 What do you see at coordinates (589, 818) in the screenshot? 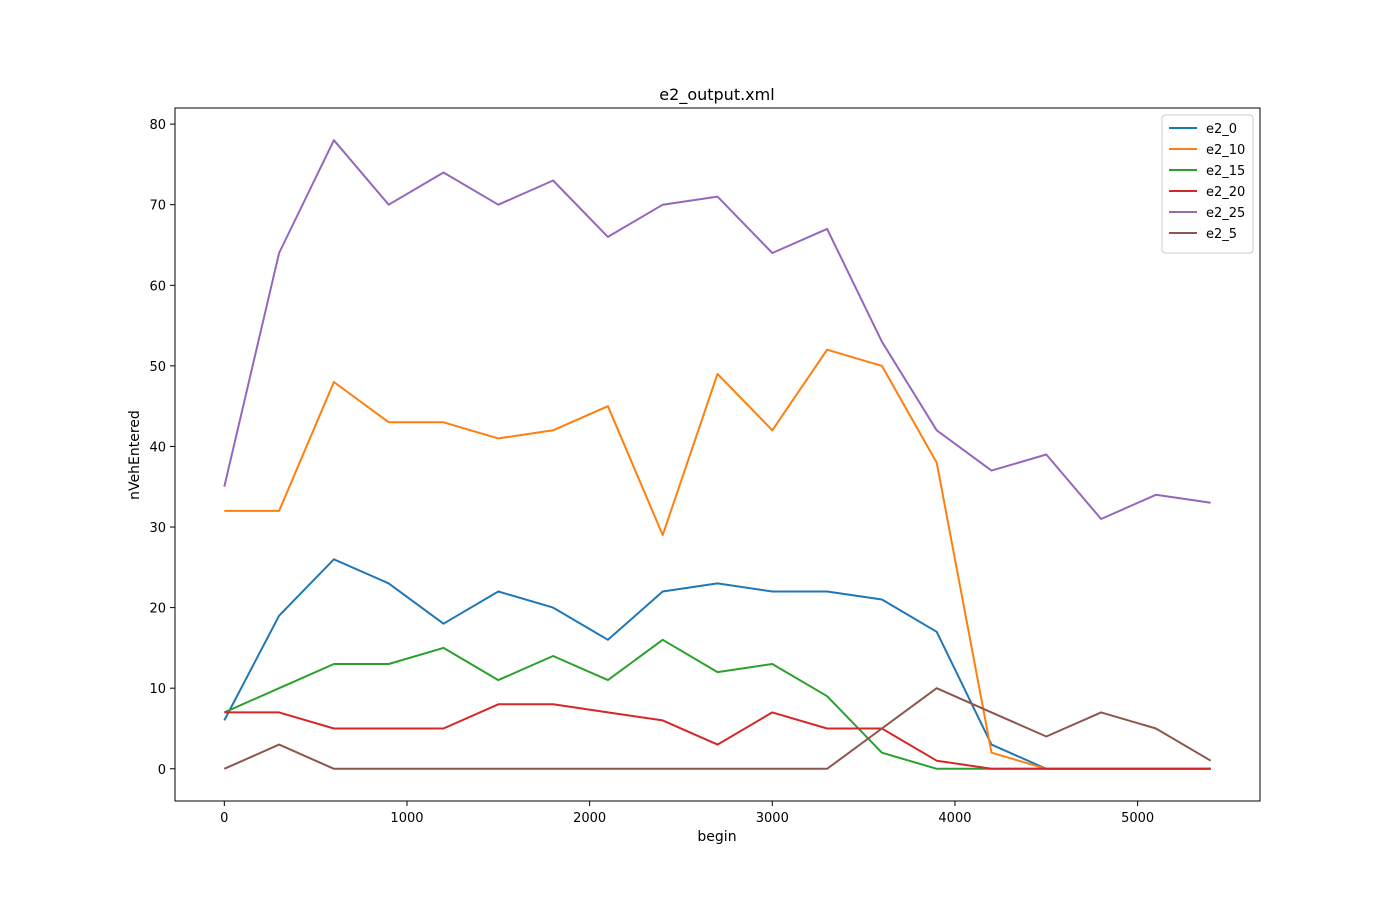
I see `x-tick-label: 2000` at bounding box center [589, 818].